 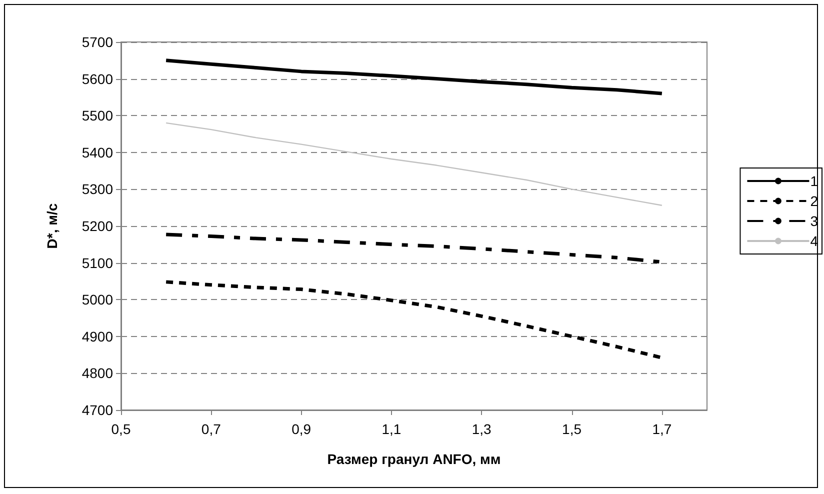 I want to click on y-tick-label: 4800, so click(x=98, y=373).